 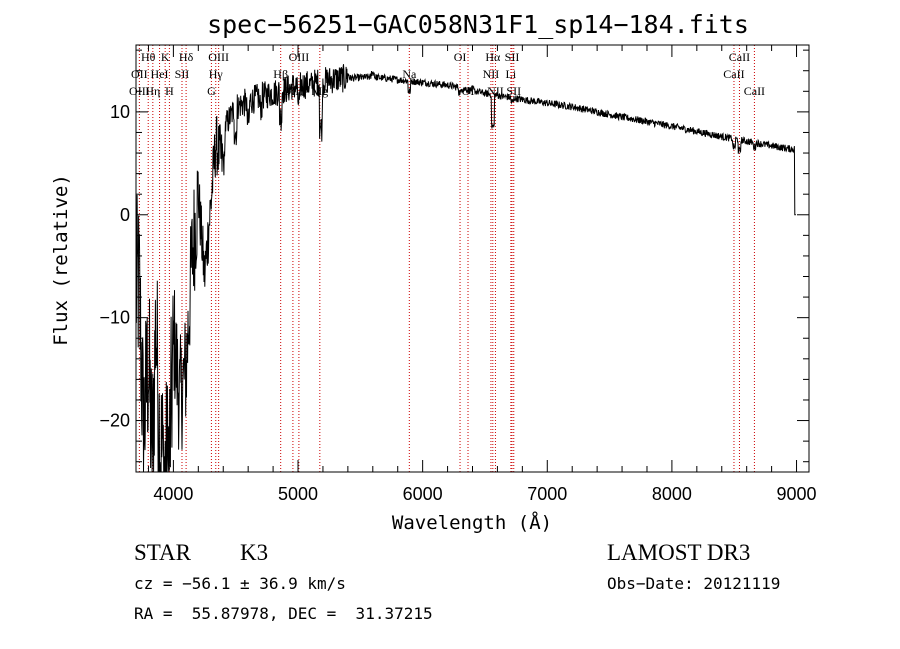 What do you see at coordinates (148, 57) in the screenshot?
I see `line-marker-label-0: Hθ` at bounding box center [148, 57].